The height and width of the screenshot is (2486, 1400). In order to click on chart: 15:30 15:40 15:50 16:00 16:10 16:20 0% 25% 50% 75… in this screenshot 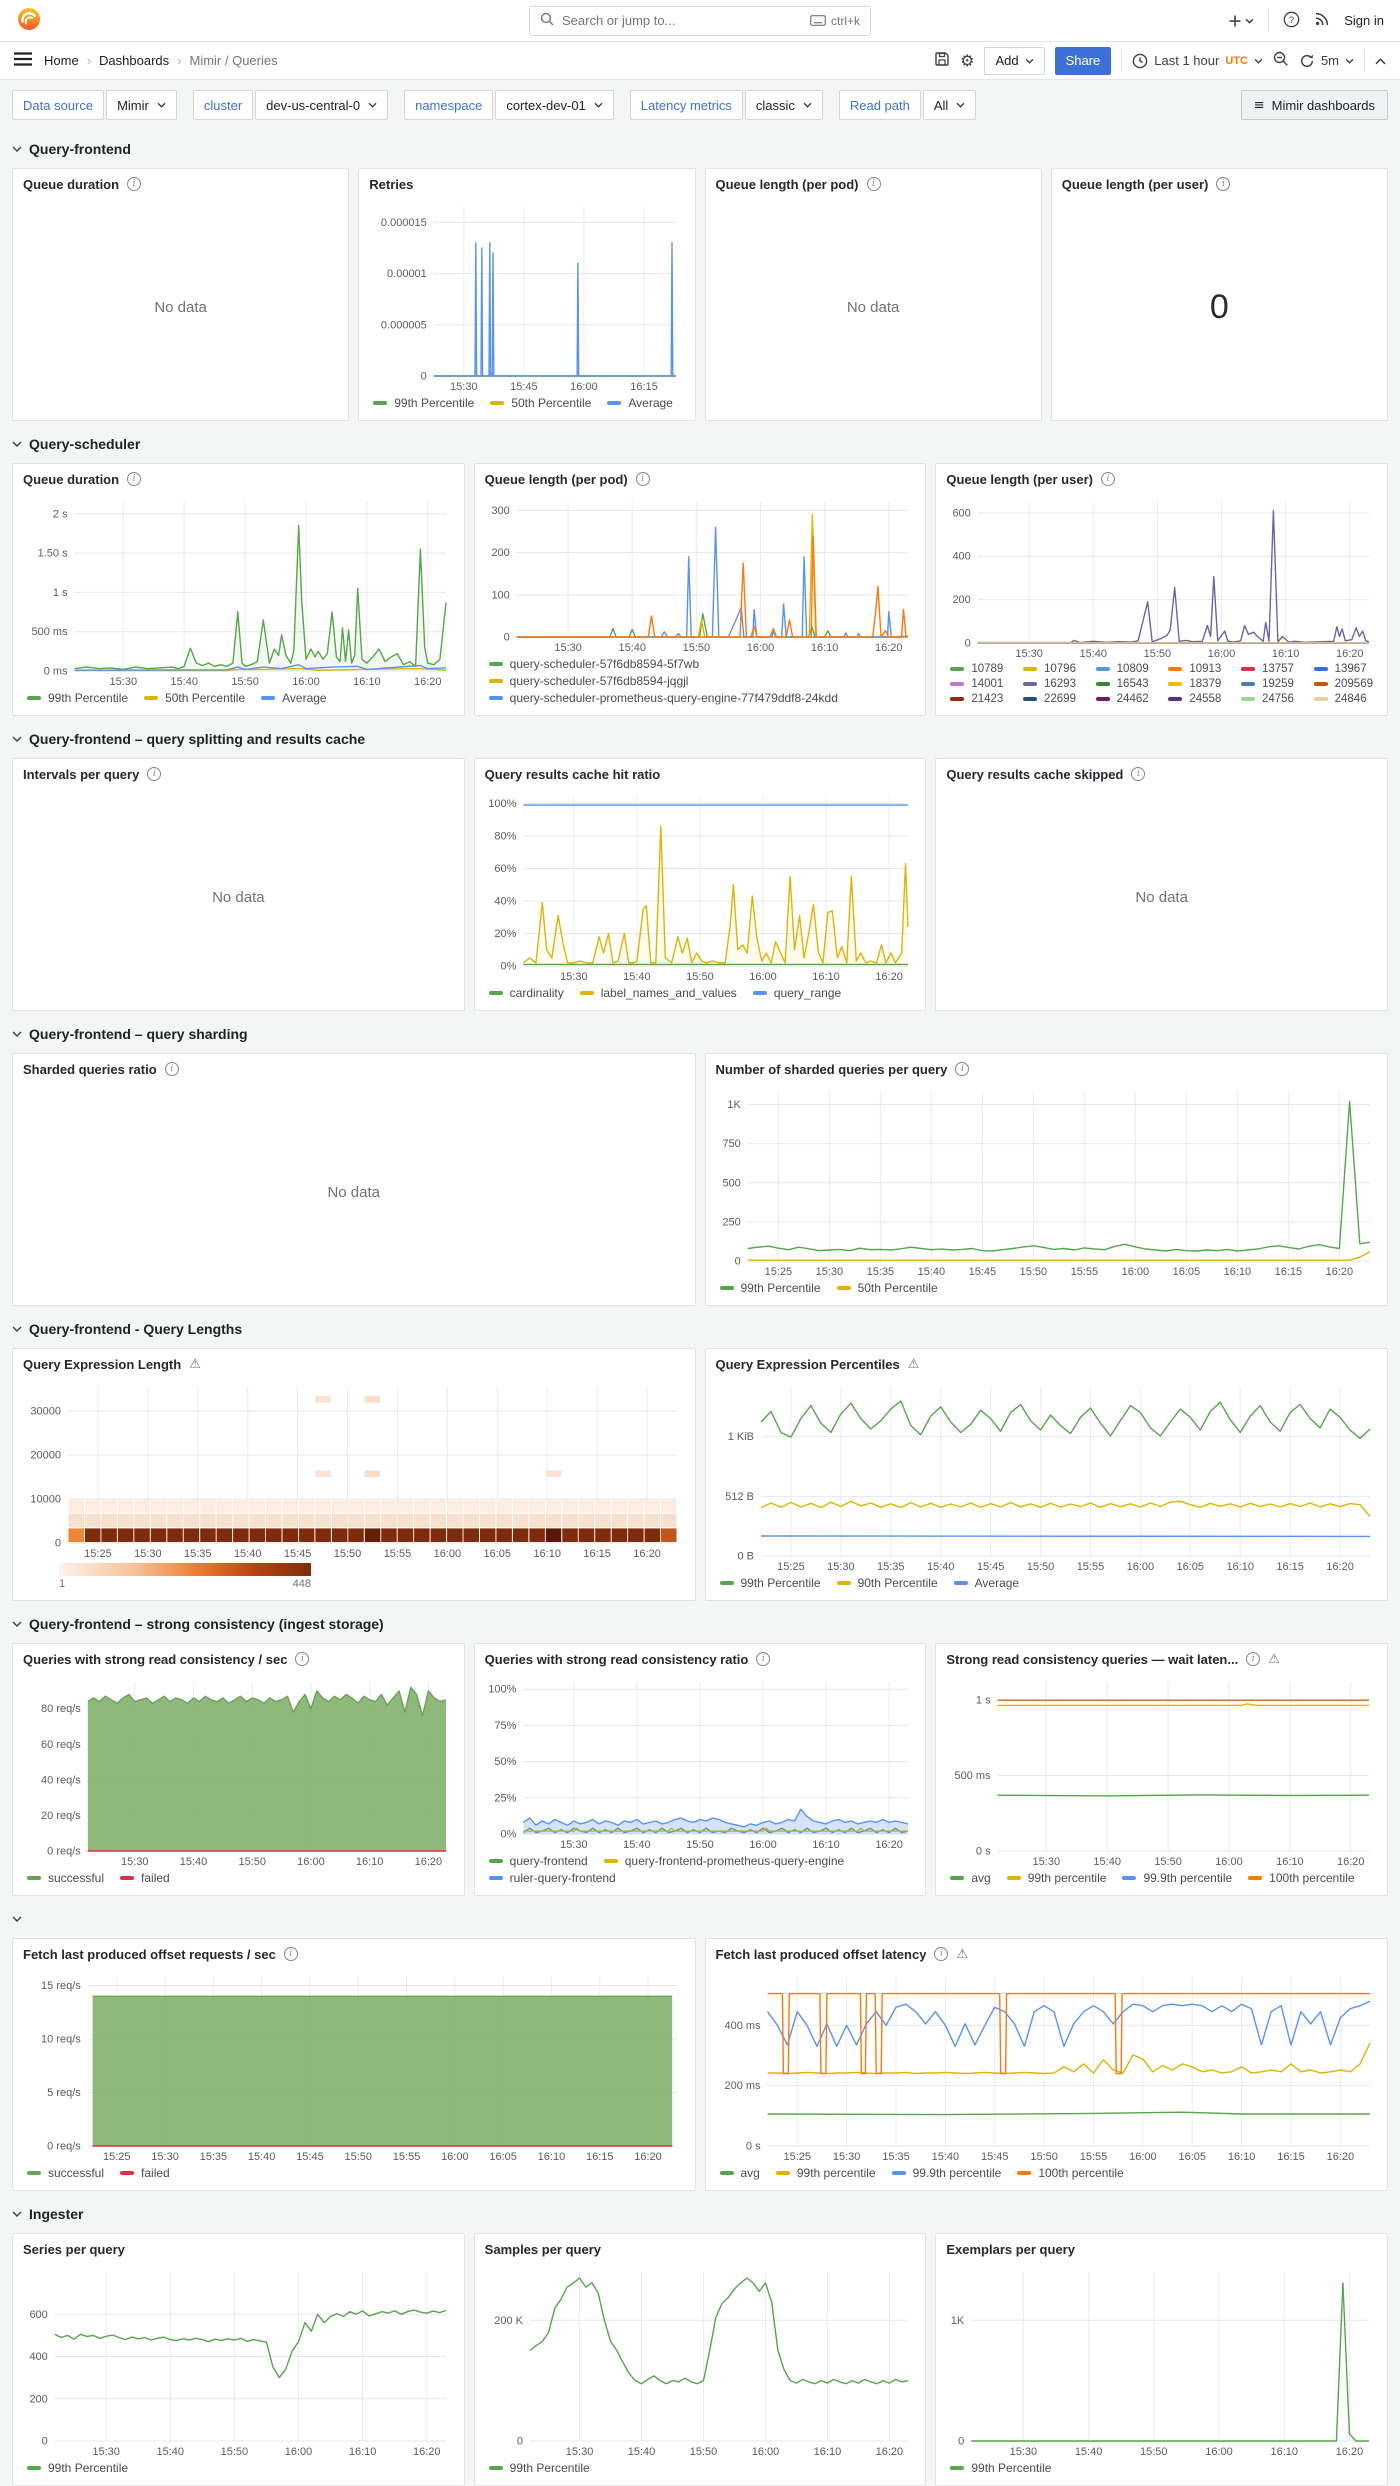, I will do `click(700, 1763)`.